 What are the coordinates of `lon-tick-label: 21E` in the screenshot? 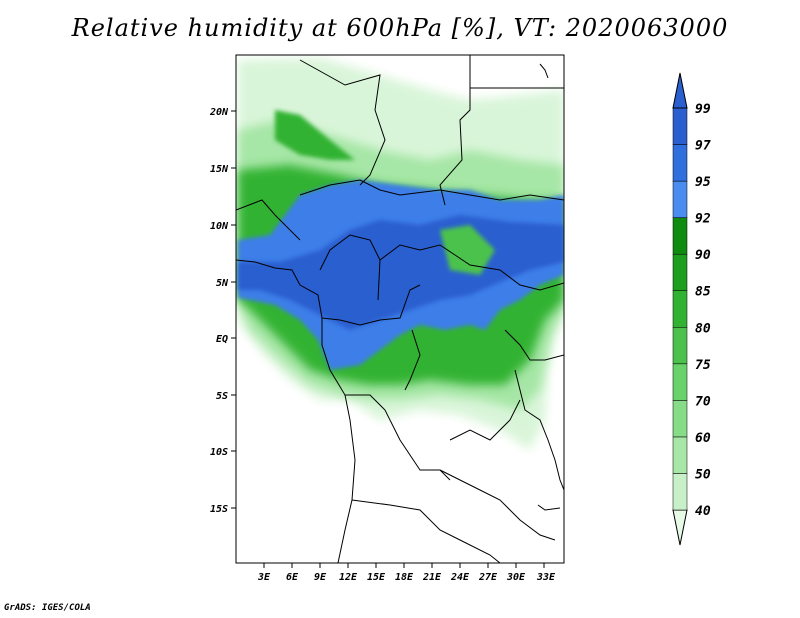 It's located at (432, 577).